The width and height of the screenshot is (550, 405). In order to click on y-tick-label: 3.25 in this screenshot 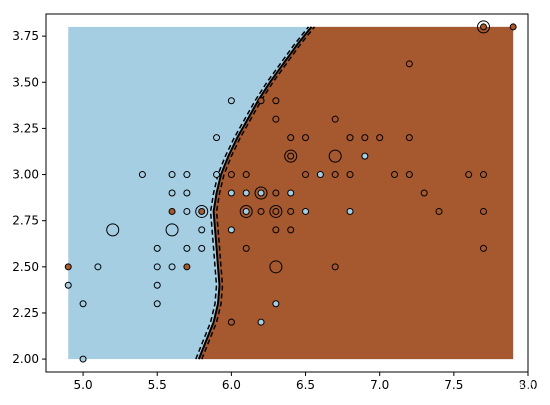, I will do `click(25, 128)`.